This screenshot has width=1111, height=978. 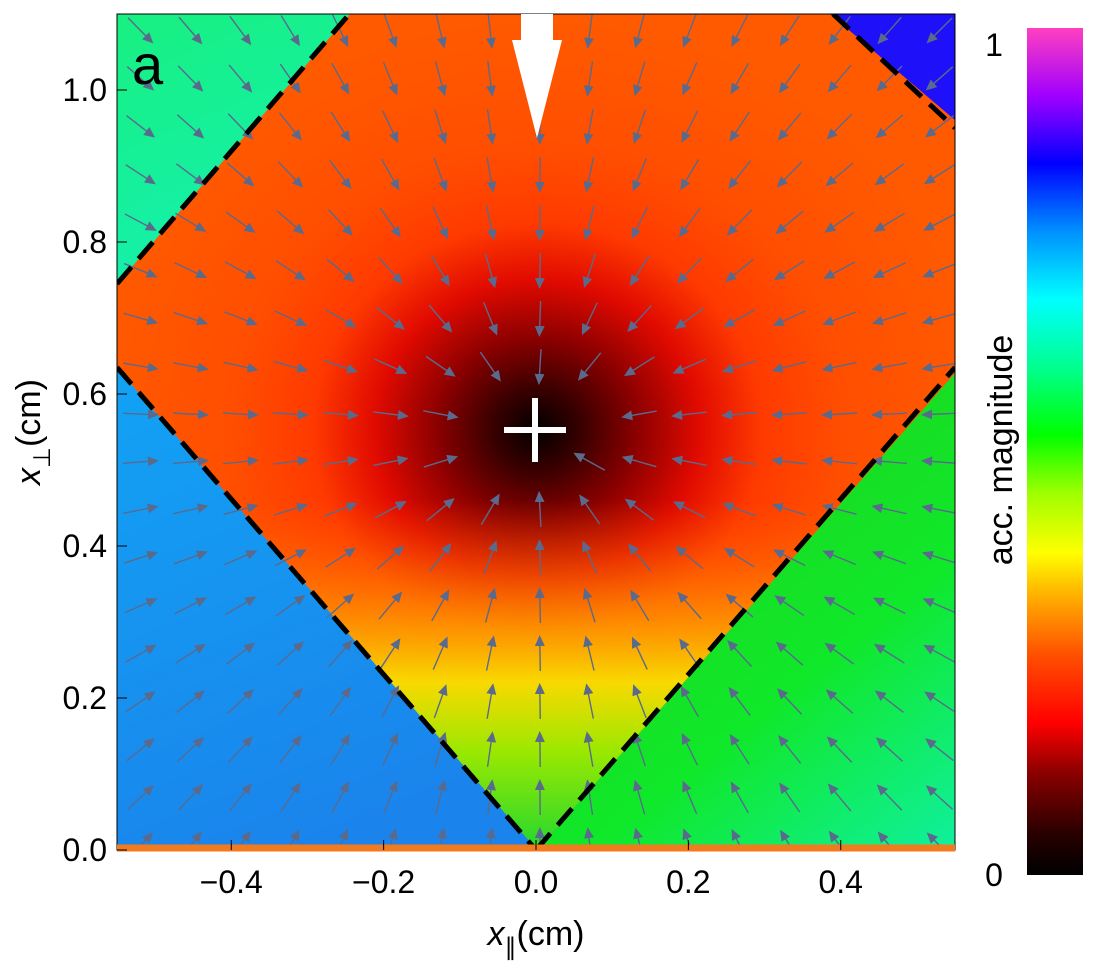 I want to click on colorbar, so click(x=1055, y=451).